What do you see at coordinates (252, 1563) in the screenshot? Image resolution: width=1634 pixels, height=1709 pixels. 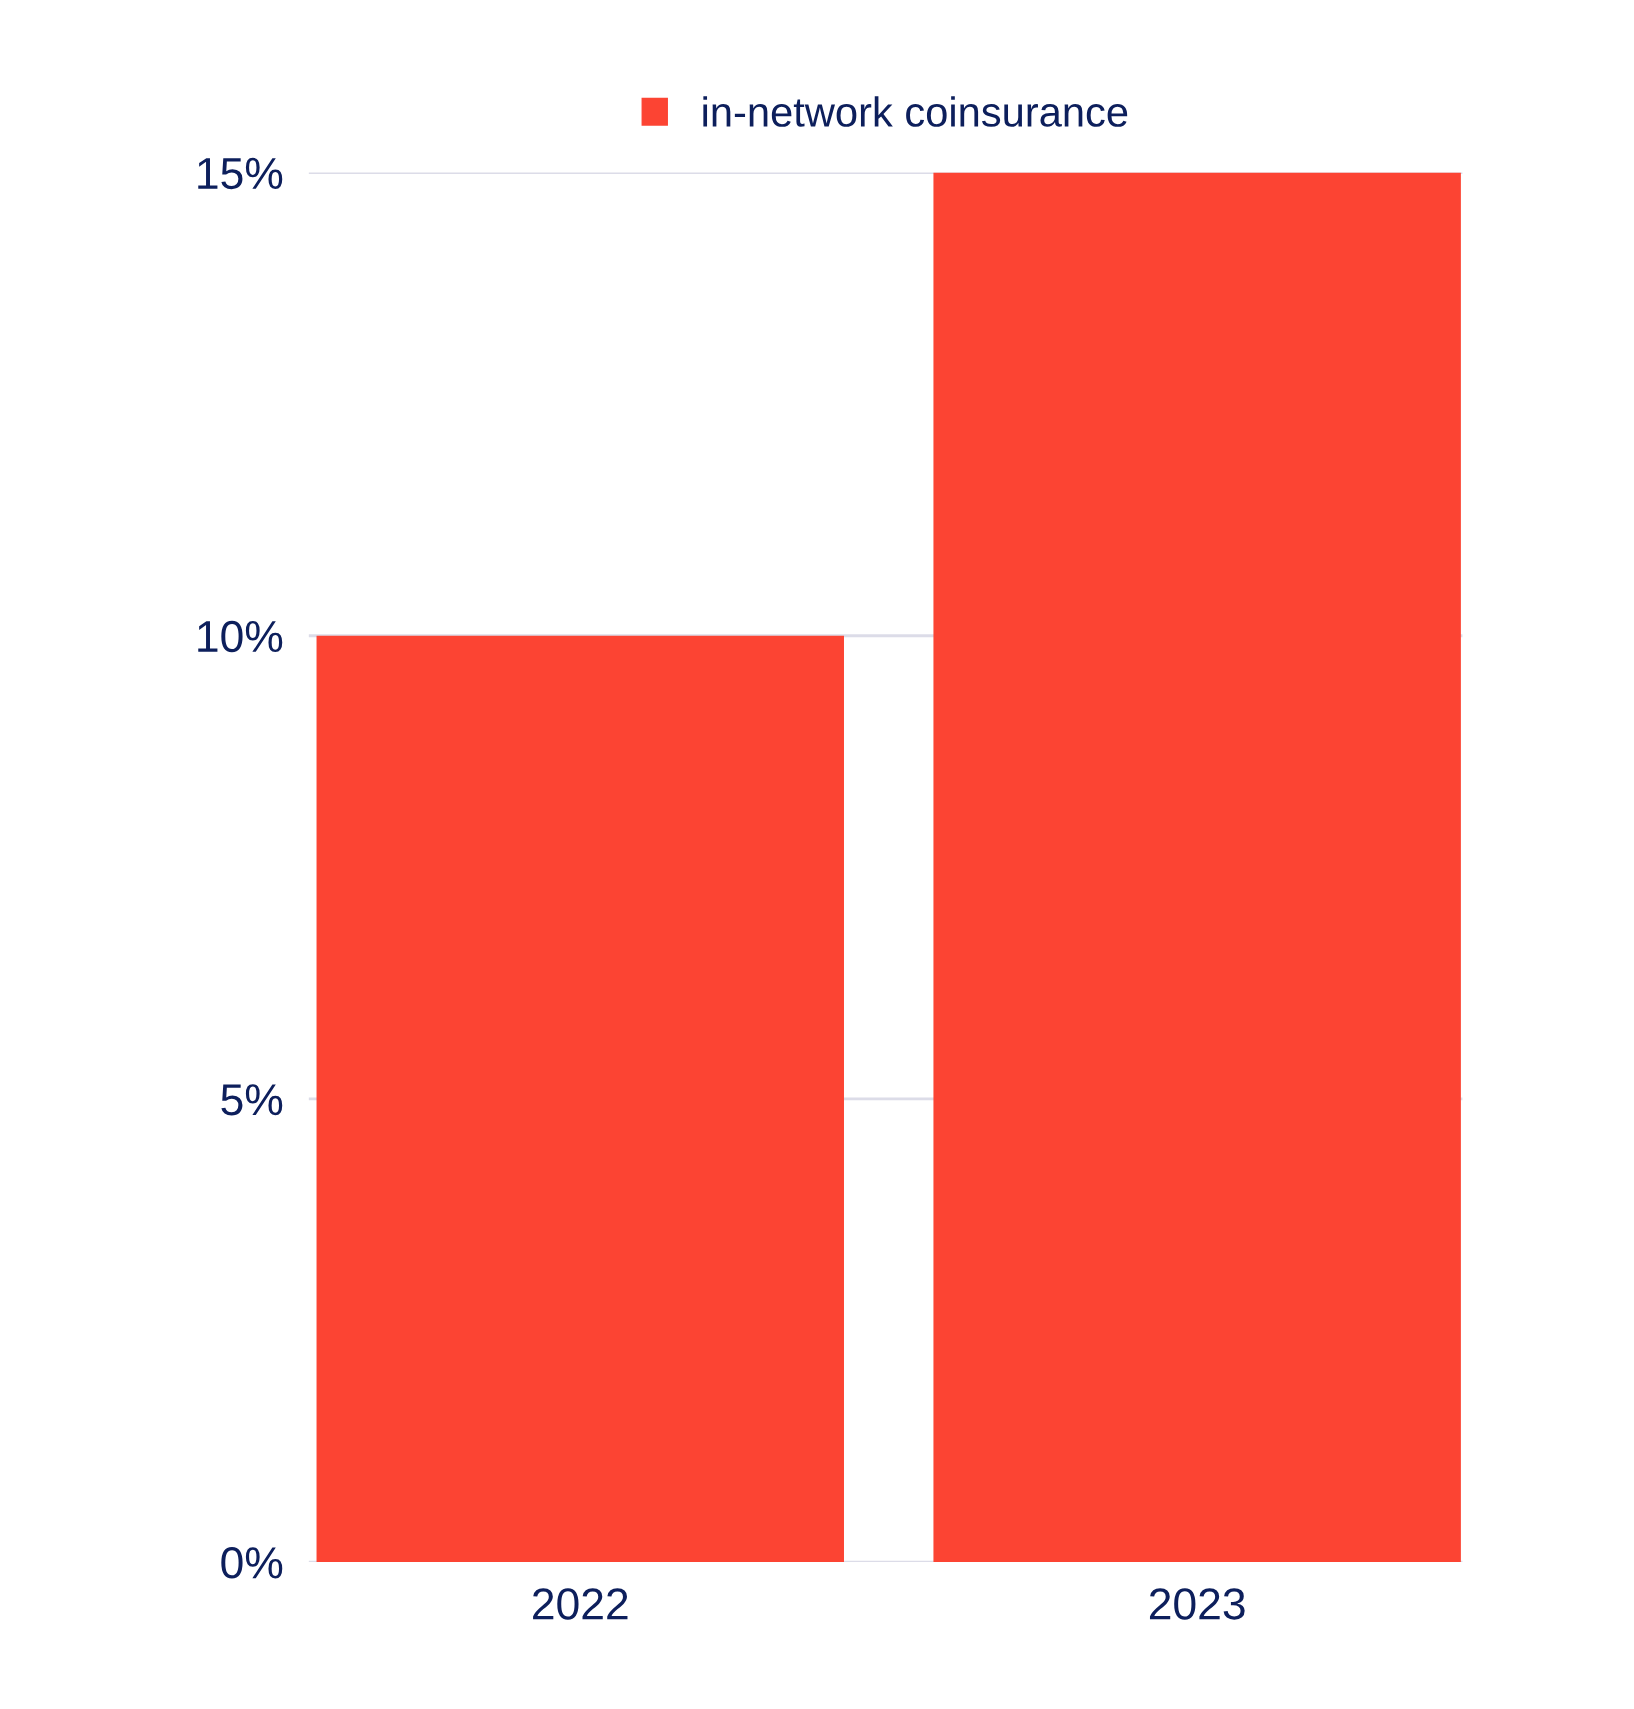 I see `y-tick-label: 0%` at bounding box center [252, 1563].